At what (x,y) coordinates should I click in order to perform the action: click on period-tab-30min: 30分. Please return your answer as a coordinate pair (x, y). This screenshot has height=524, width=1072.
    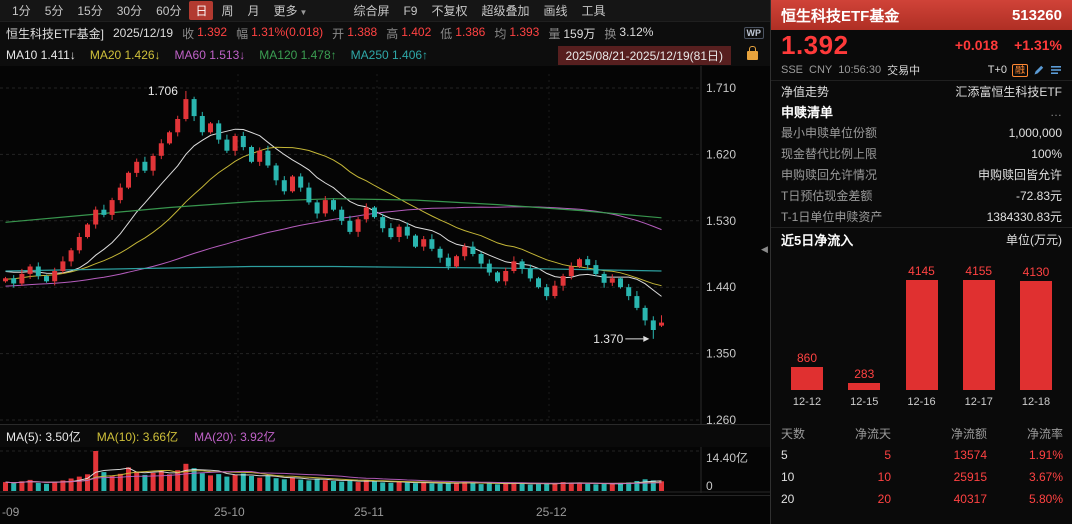
    Looking at the image, I should click on (129, 11).